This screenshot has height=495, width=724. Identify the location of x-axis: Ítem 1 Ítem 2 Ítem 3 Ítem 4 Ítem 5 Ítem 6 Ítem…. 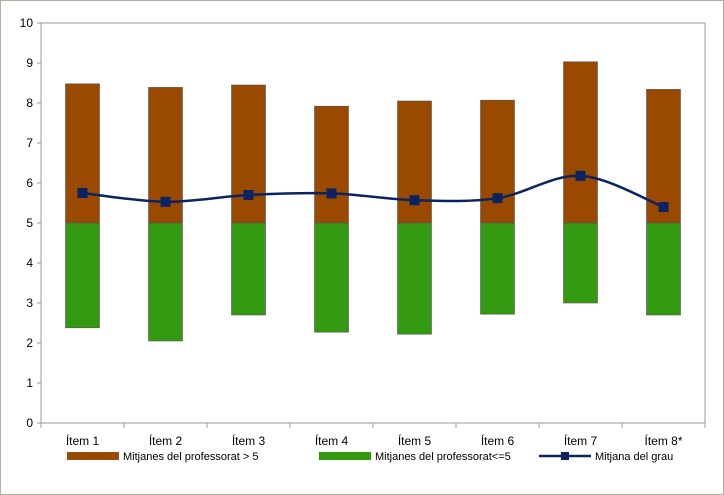
(373, 435).